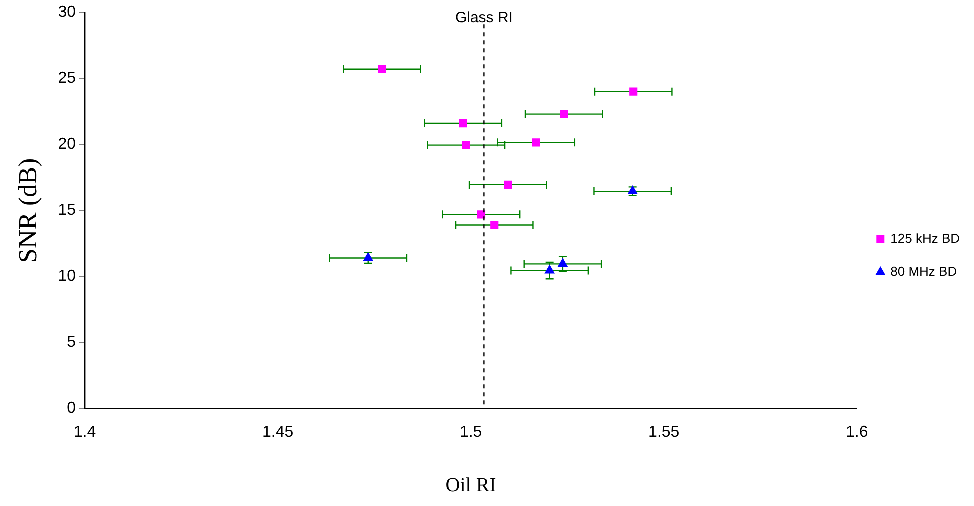  Describe the element at coordinates (67, 79) in the screenshot. I see `y-tick-label: 25` at that location.